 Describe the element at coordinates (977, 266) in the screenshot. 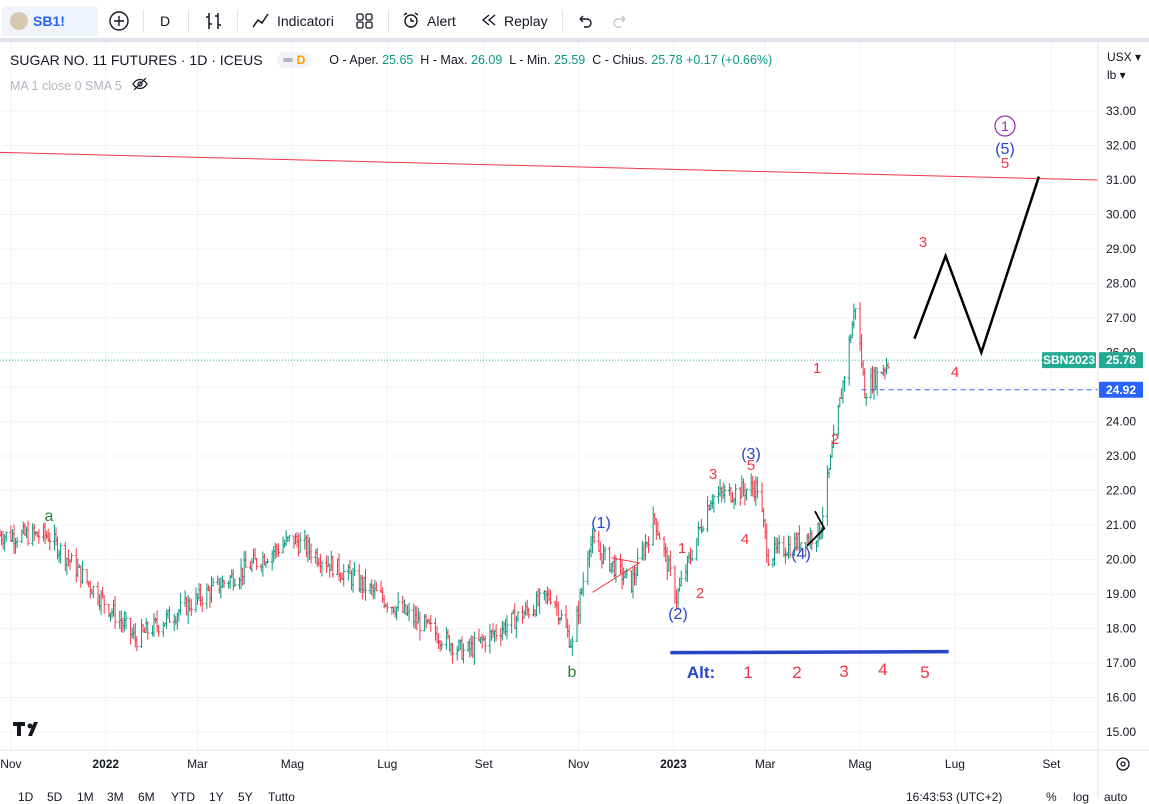

I see `projection-path` at that location.